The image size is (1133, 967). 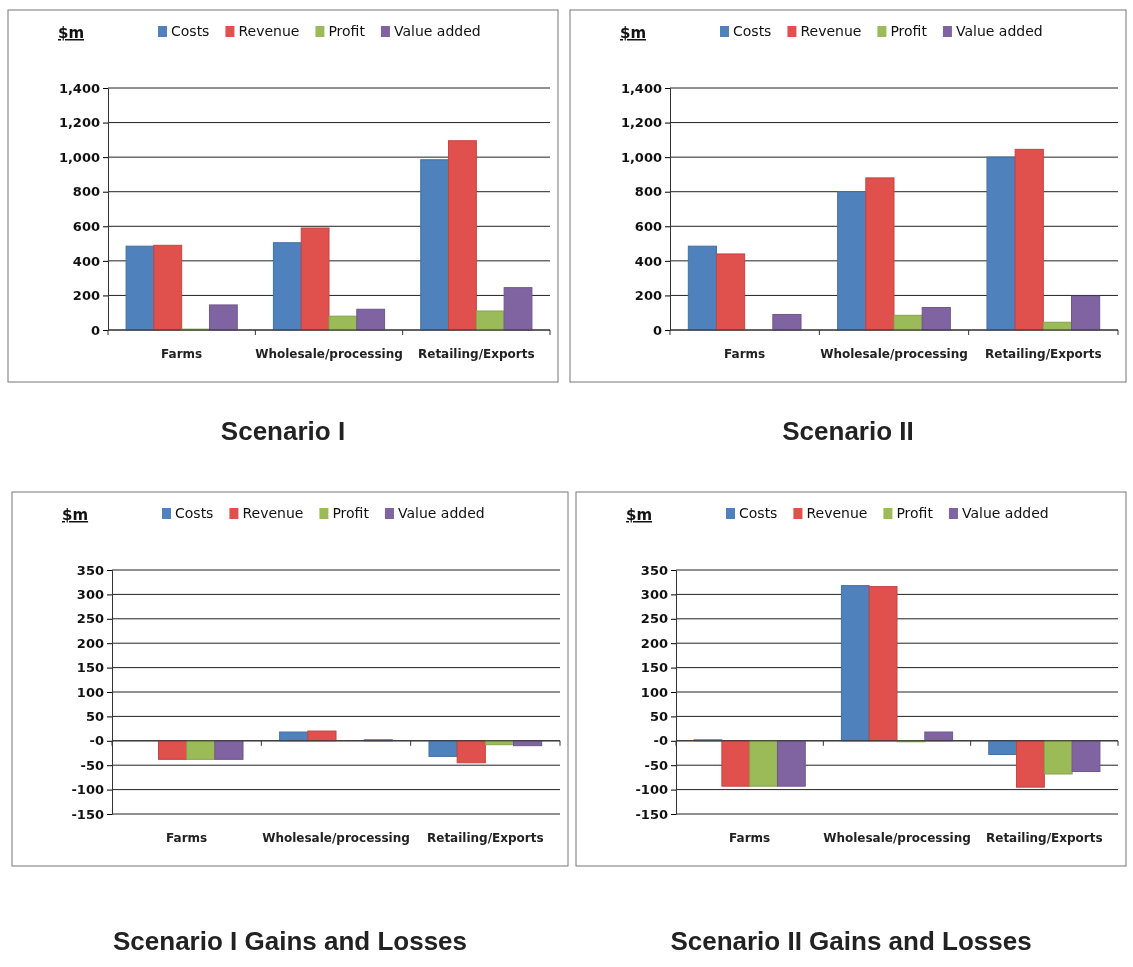 What do you see at coordinates (851, 941) in the screenshot?
I see `text: Scenario II Gains and Losses` at bounding box center [851, 941].